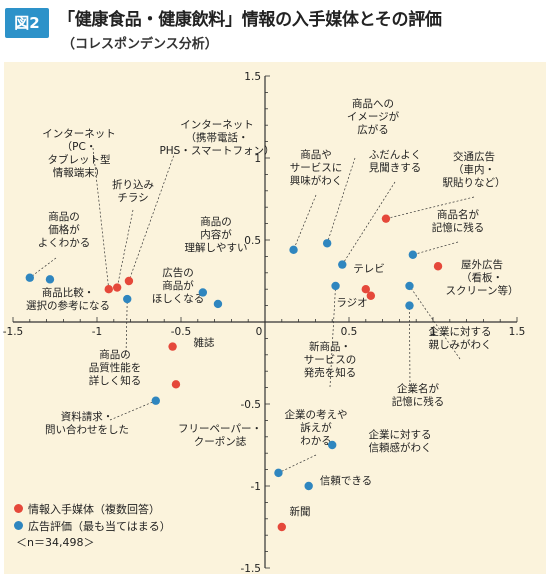 The width and height of the screenshot is (550, 578). Describe the element at coordinates (433, 332) in the screenshot. I see `x-tick-label: 1` at that location.